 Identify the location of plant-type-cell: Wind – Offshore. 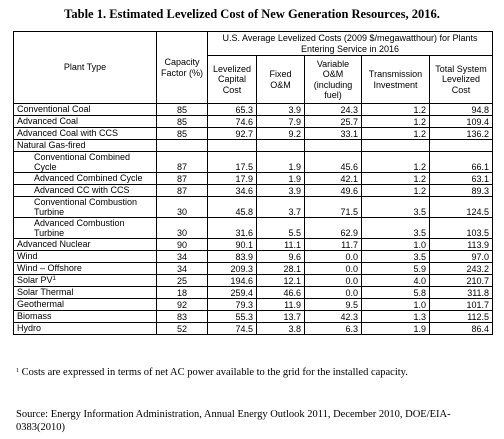
(85, 269).